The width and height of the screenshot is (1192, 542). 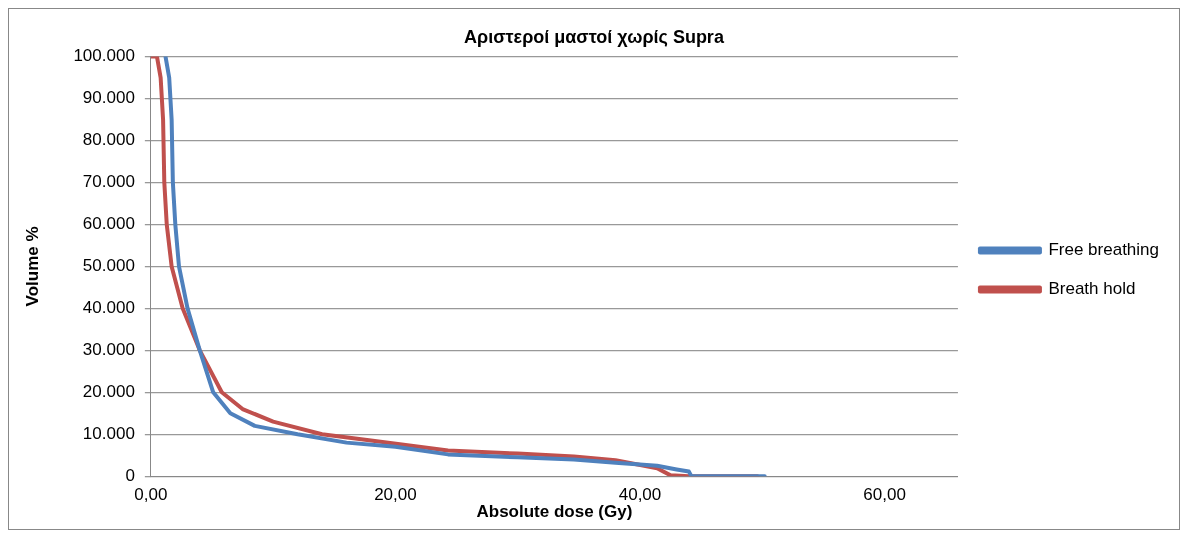 I want to click on legend-label: Free breathing, so click(x=1104, y=250).